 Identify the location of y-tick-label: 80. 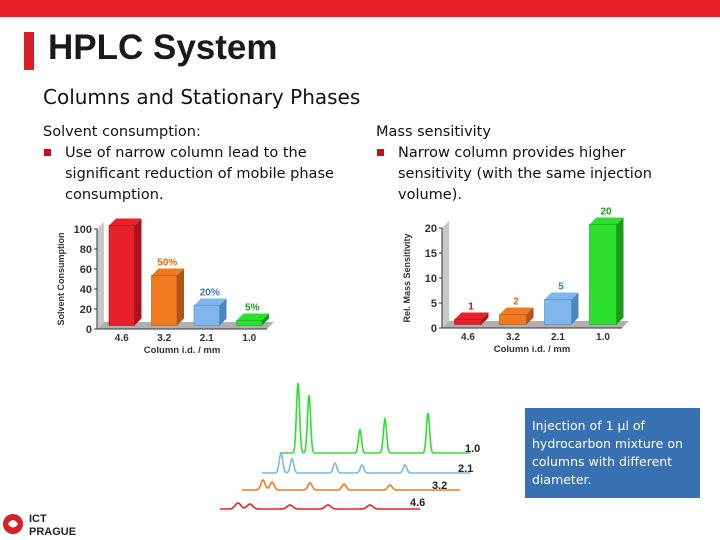
(86, 250).